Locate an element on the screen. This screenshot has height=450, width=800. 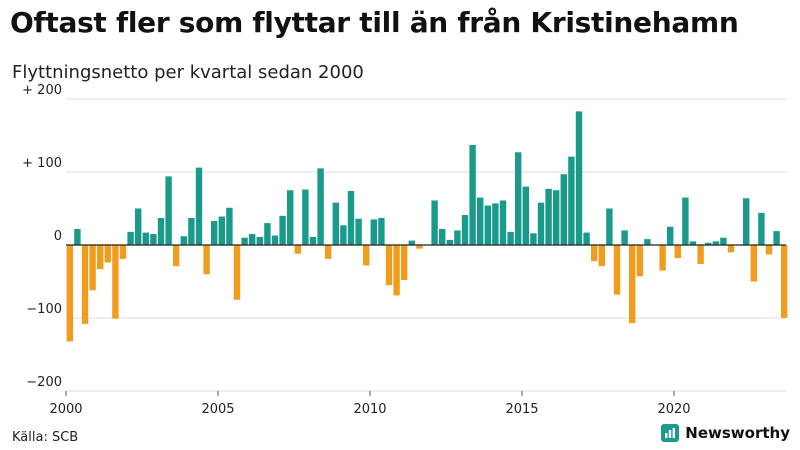
x-tick-label: 2000 is located at coordinates (65, 409).